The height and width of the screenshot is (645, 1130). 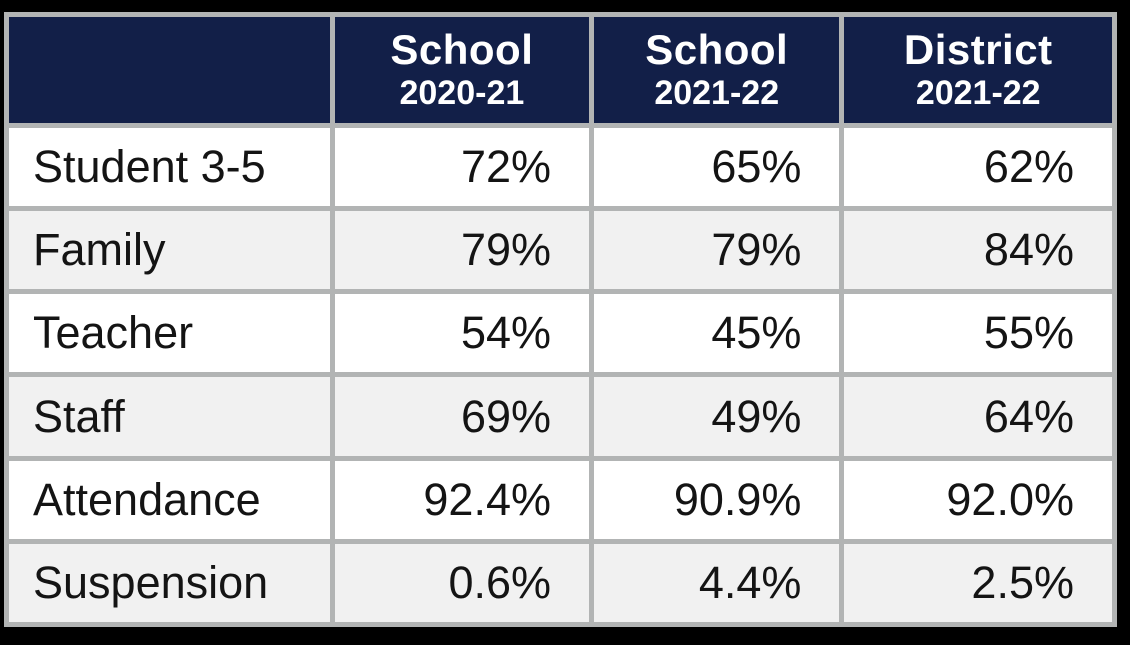 What do you see at coordinates (169, 70) in the screenshot?
I see `header-cell-empty` at bounding box center [169, 70].